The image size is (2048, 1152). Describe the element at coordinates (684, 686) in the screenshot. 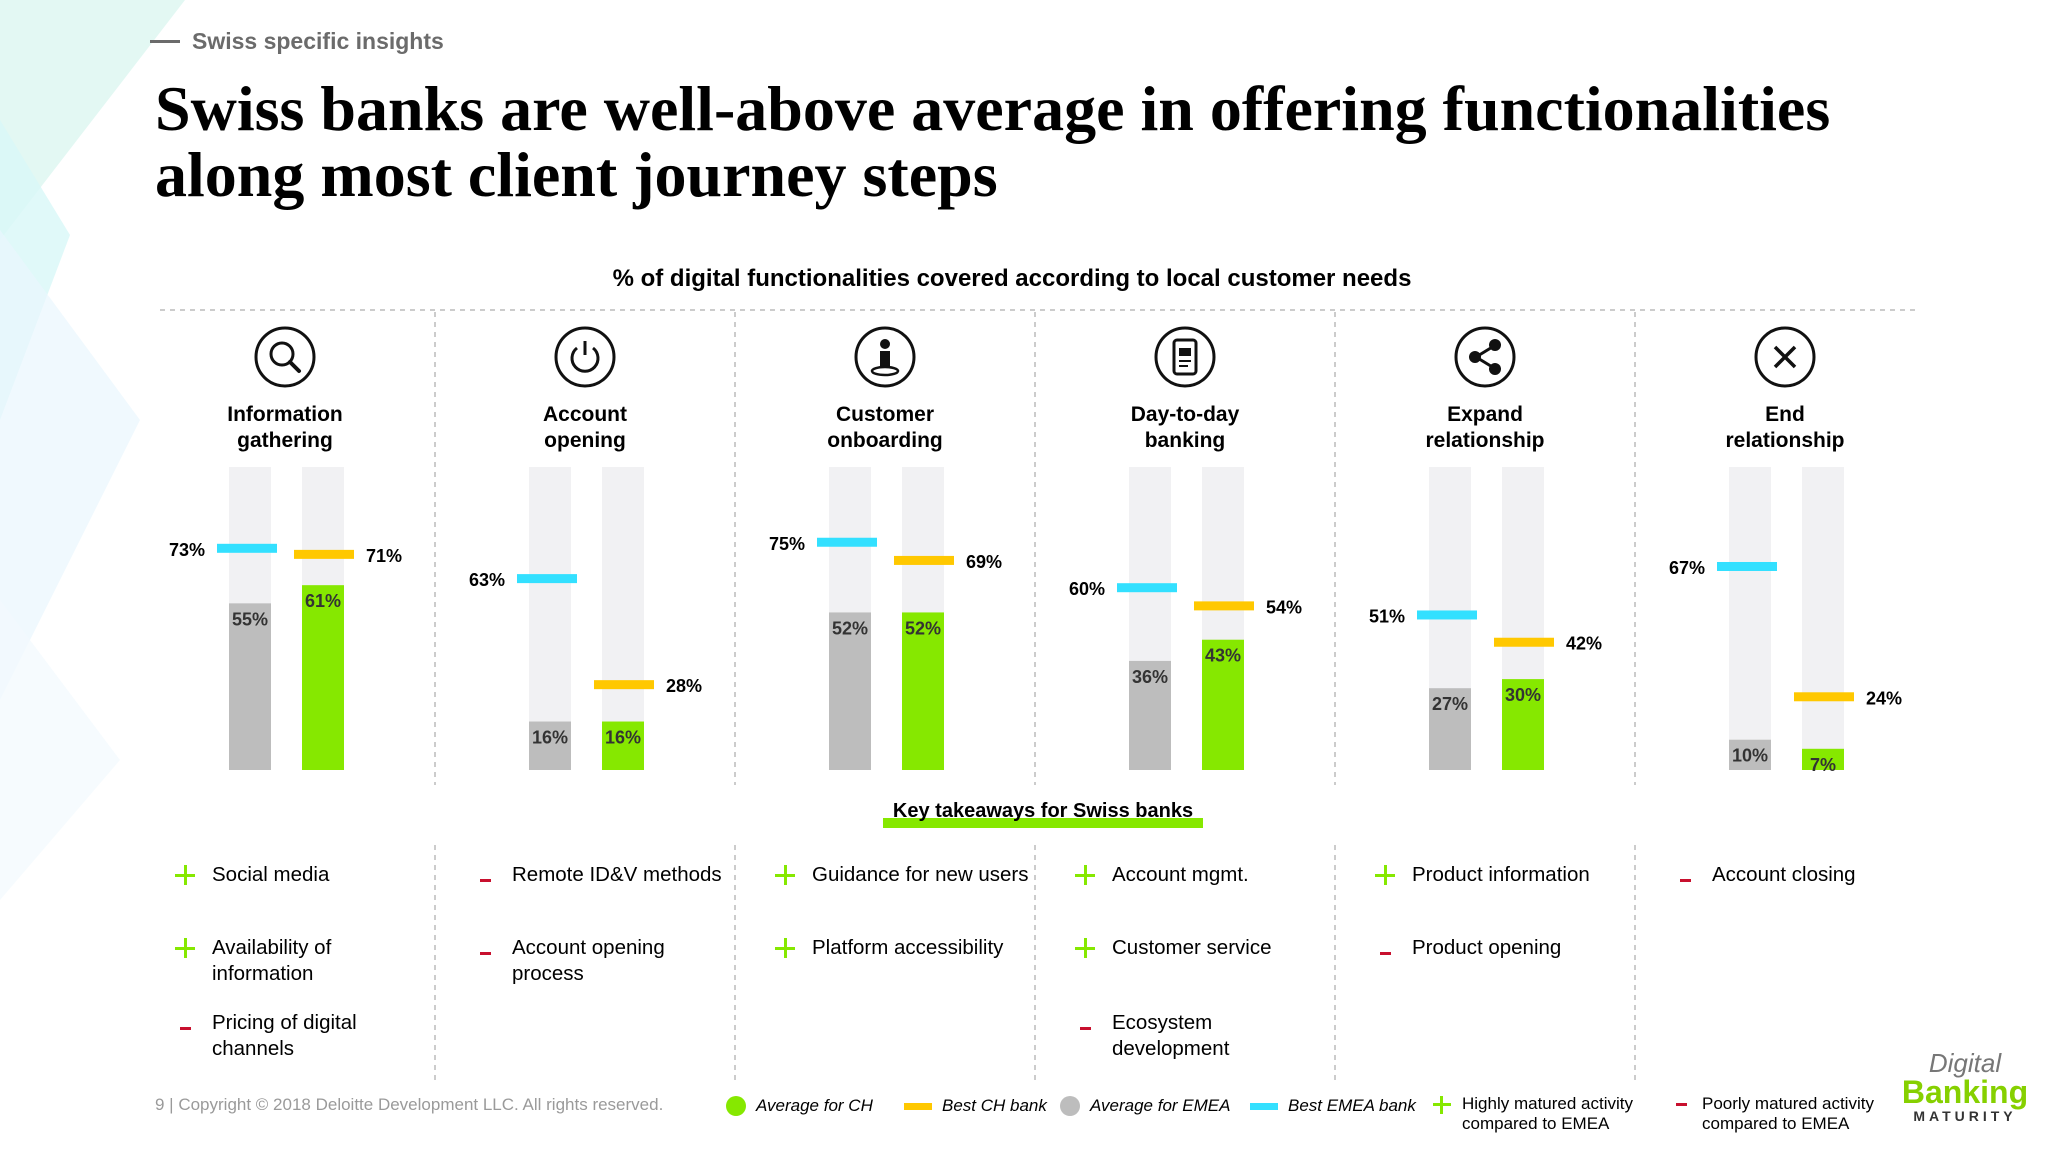

I see `label-best-ch: 28%` at that location.